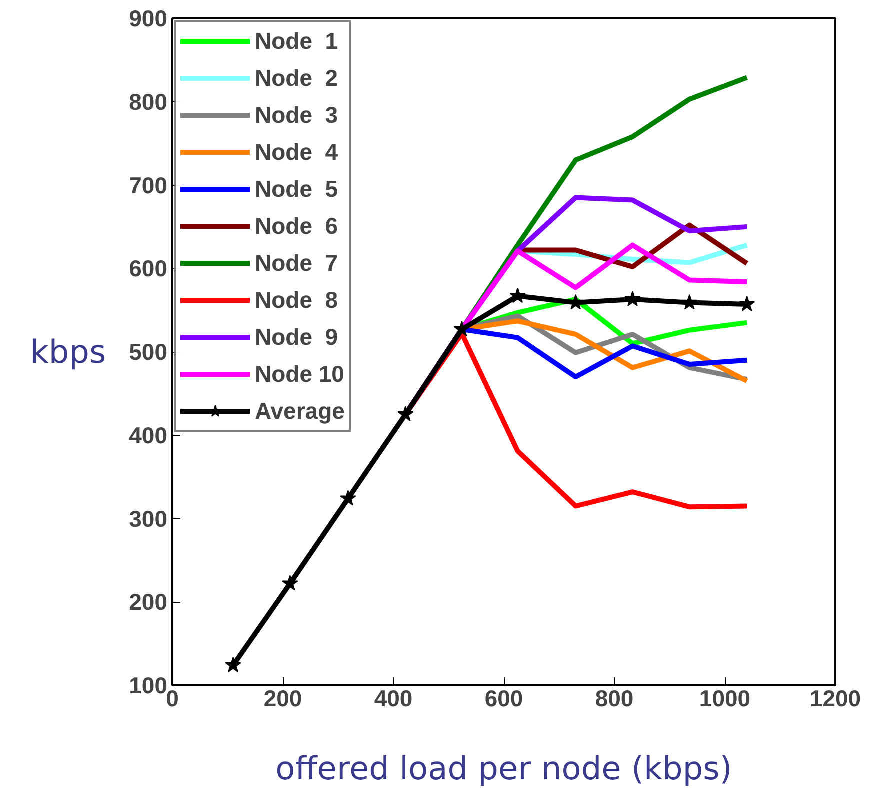 The width and height of the screenshot is (873, 803). I want to click on y-tick-label: 700, so click(148, 185).